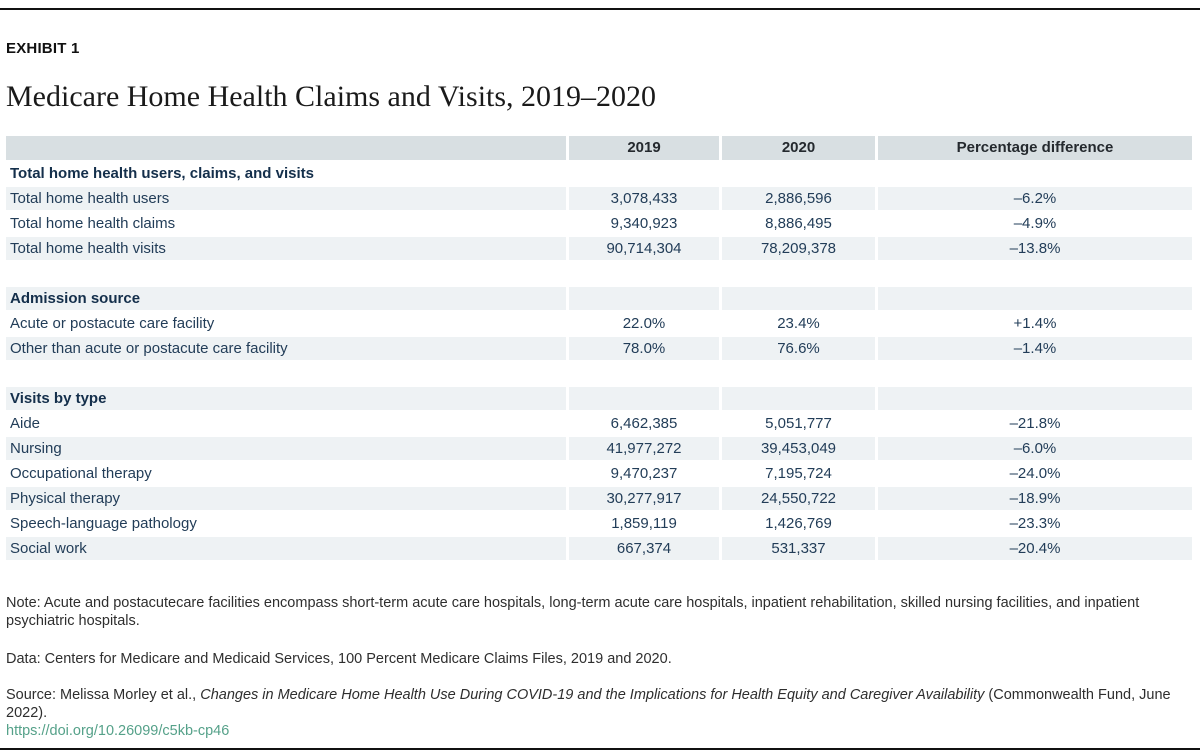 The height and width of the screenshot is (750, 1200). Describe the element at coordinates (798, 548) in the screenshot. I see `value-2020: 531,337` at that location.